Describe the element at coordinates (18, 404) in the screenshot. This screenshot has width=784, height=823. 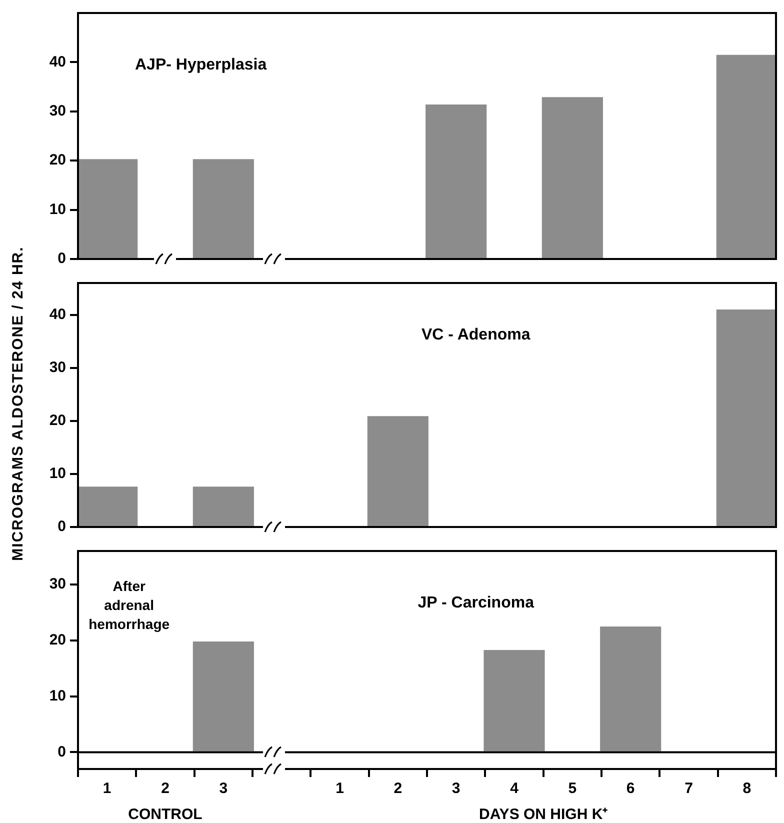
I see `y-axis-title: MICROGRAMS ALDOSTERONE / 24 HR.` at that location.